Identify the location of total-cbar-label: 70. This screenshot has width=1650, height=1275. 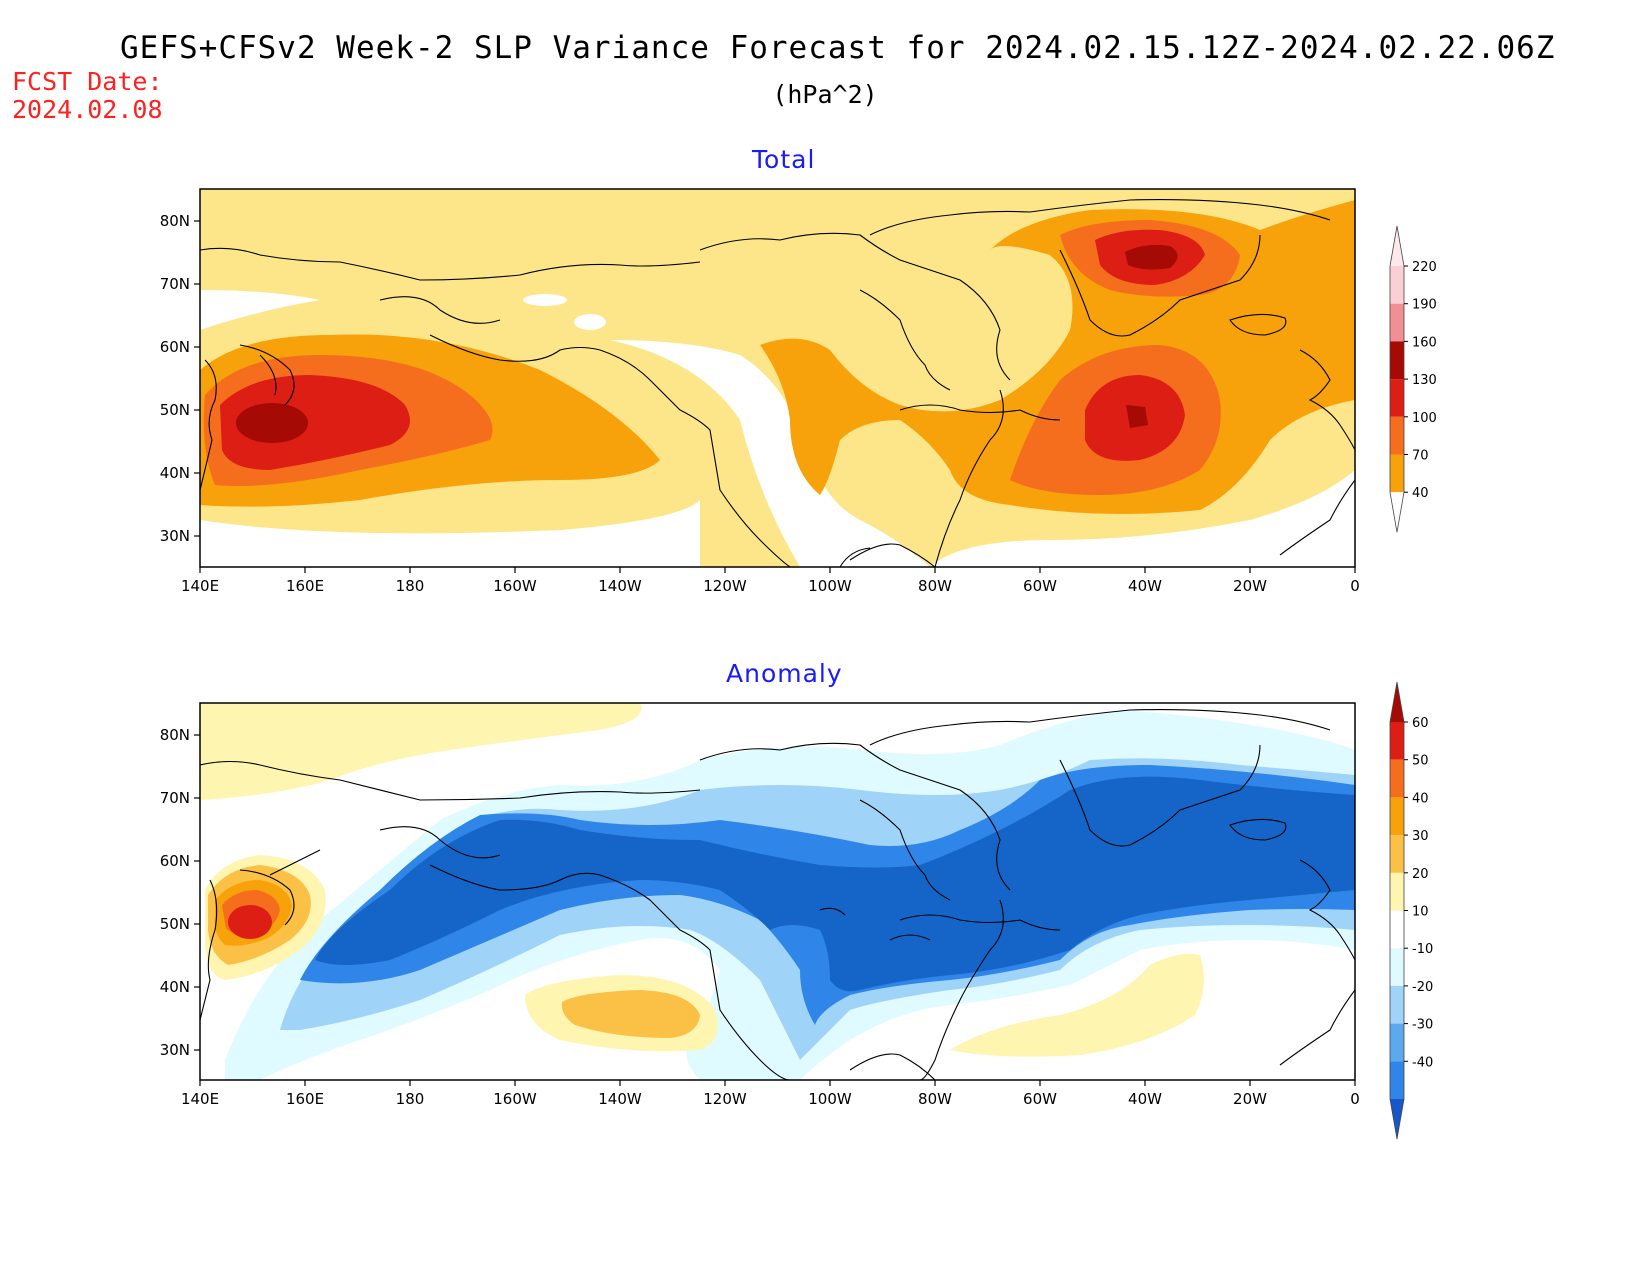
(1420, 456).